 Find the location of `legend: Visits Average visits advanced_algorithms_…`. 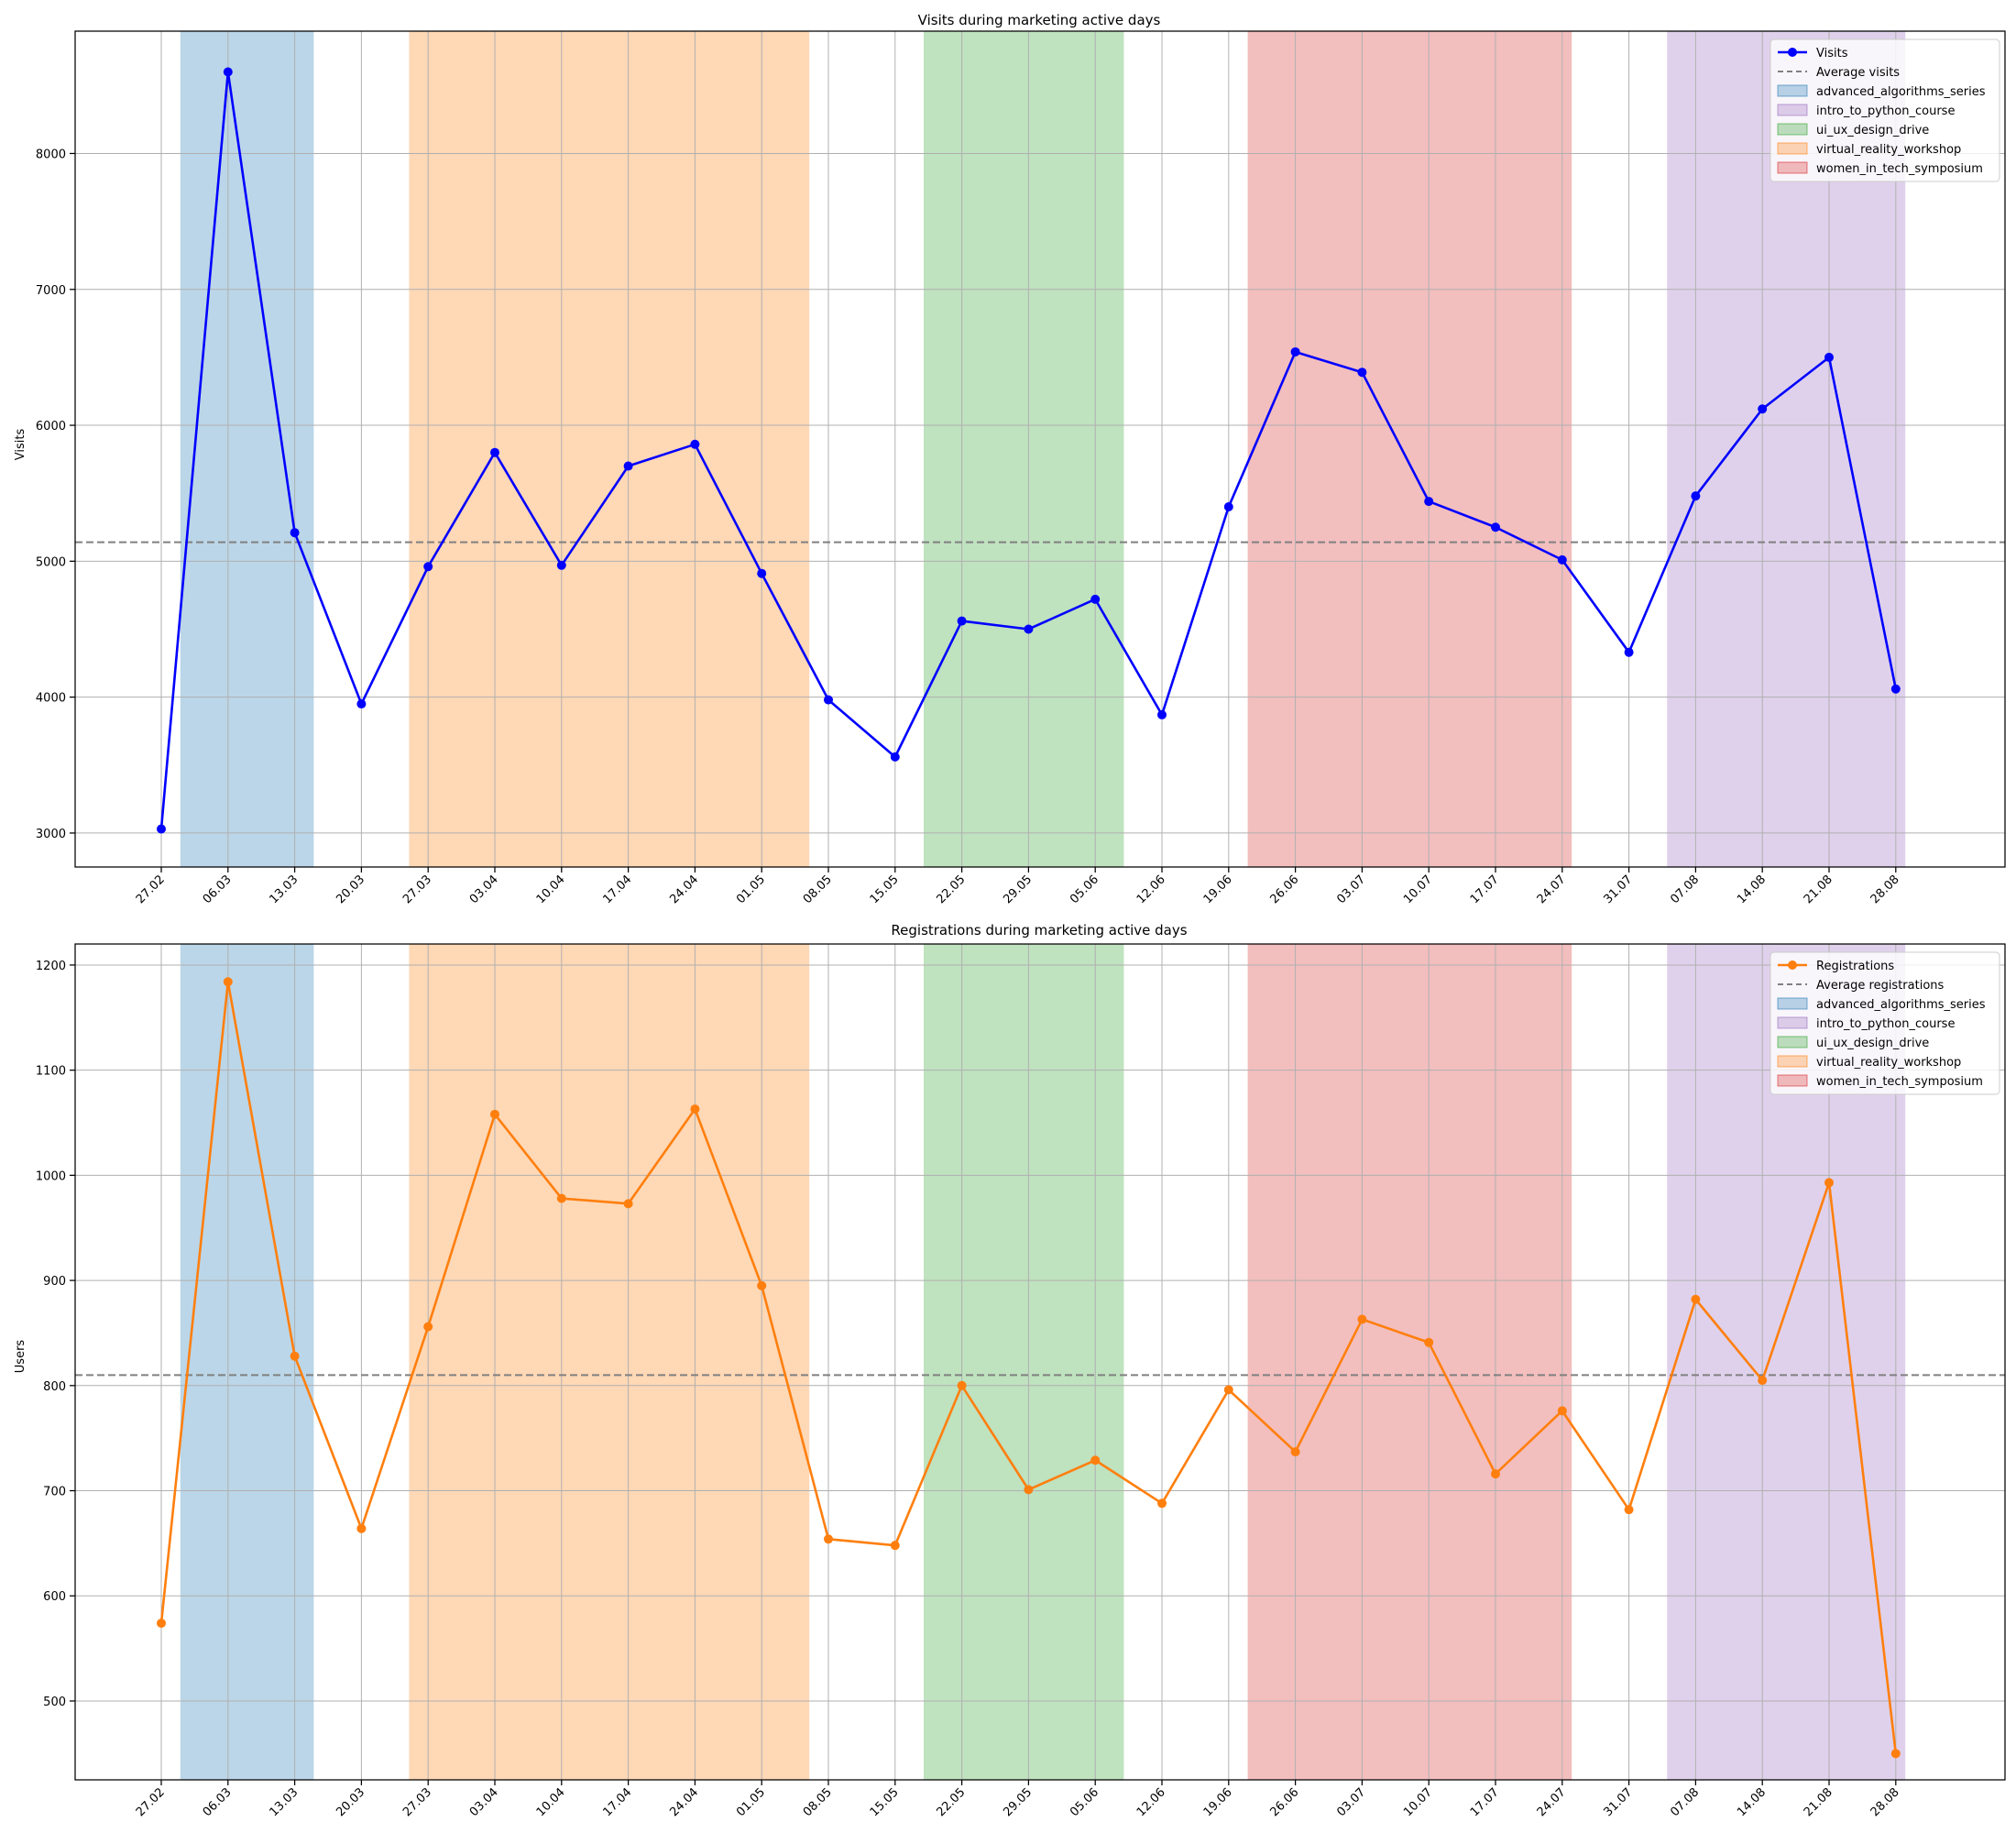

legend: Visits Average visits advanced_algorithms_… is located at coordinates (1884, 110).